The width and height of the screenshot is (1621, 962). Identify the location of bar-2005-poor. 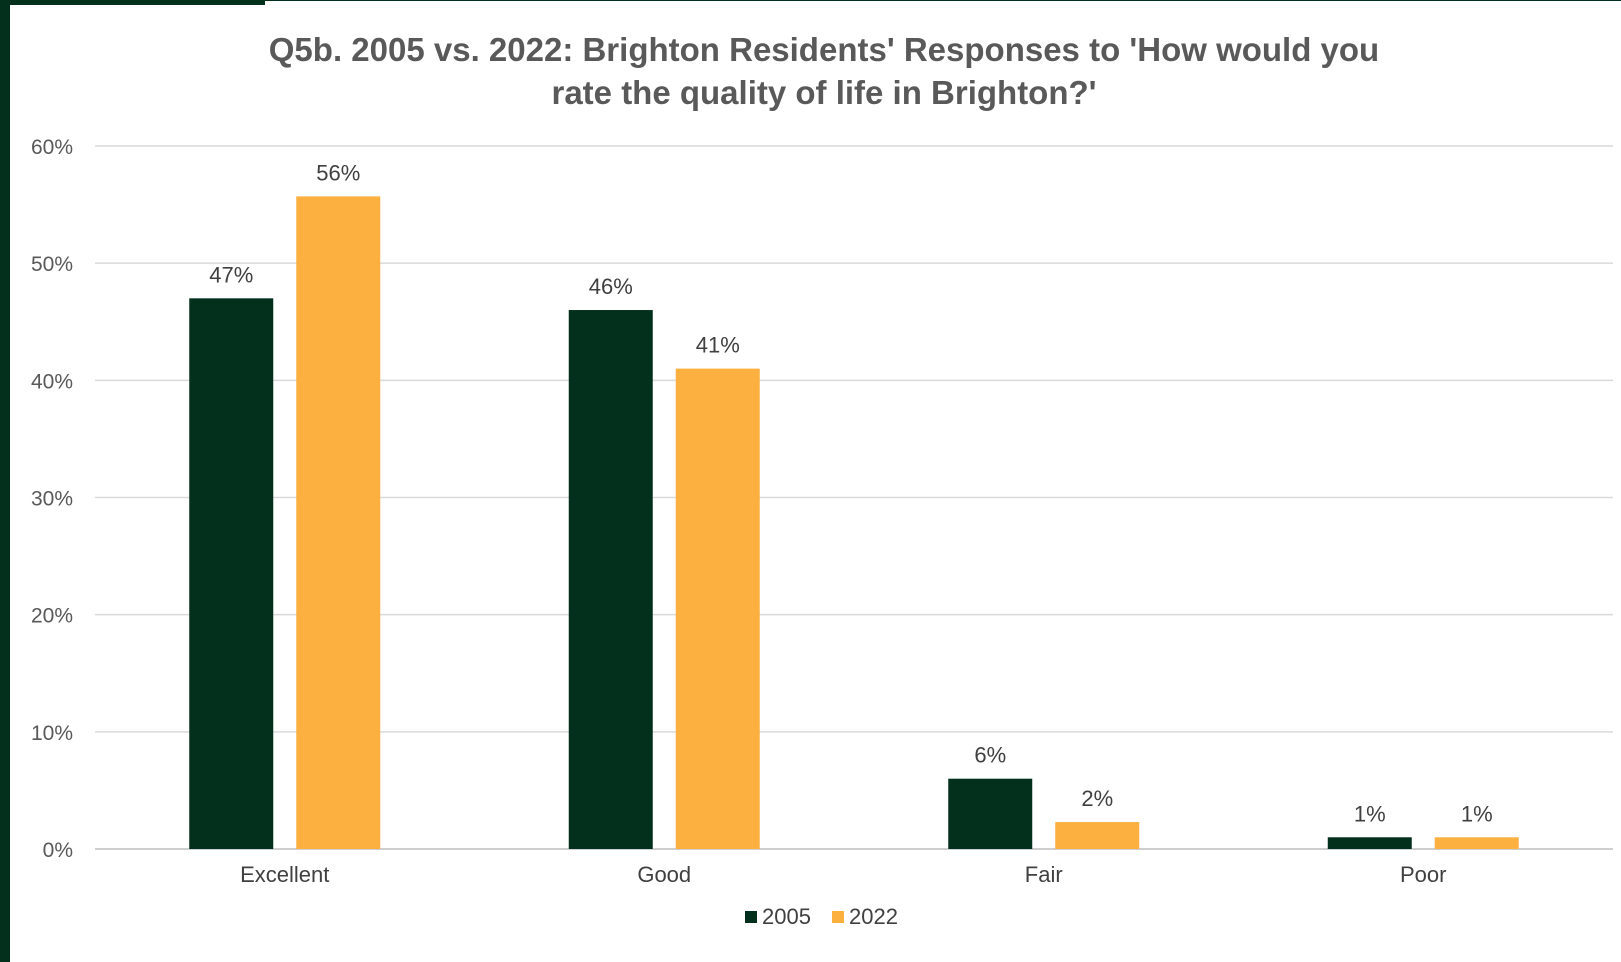
(1369, 843).